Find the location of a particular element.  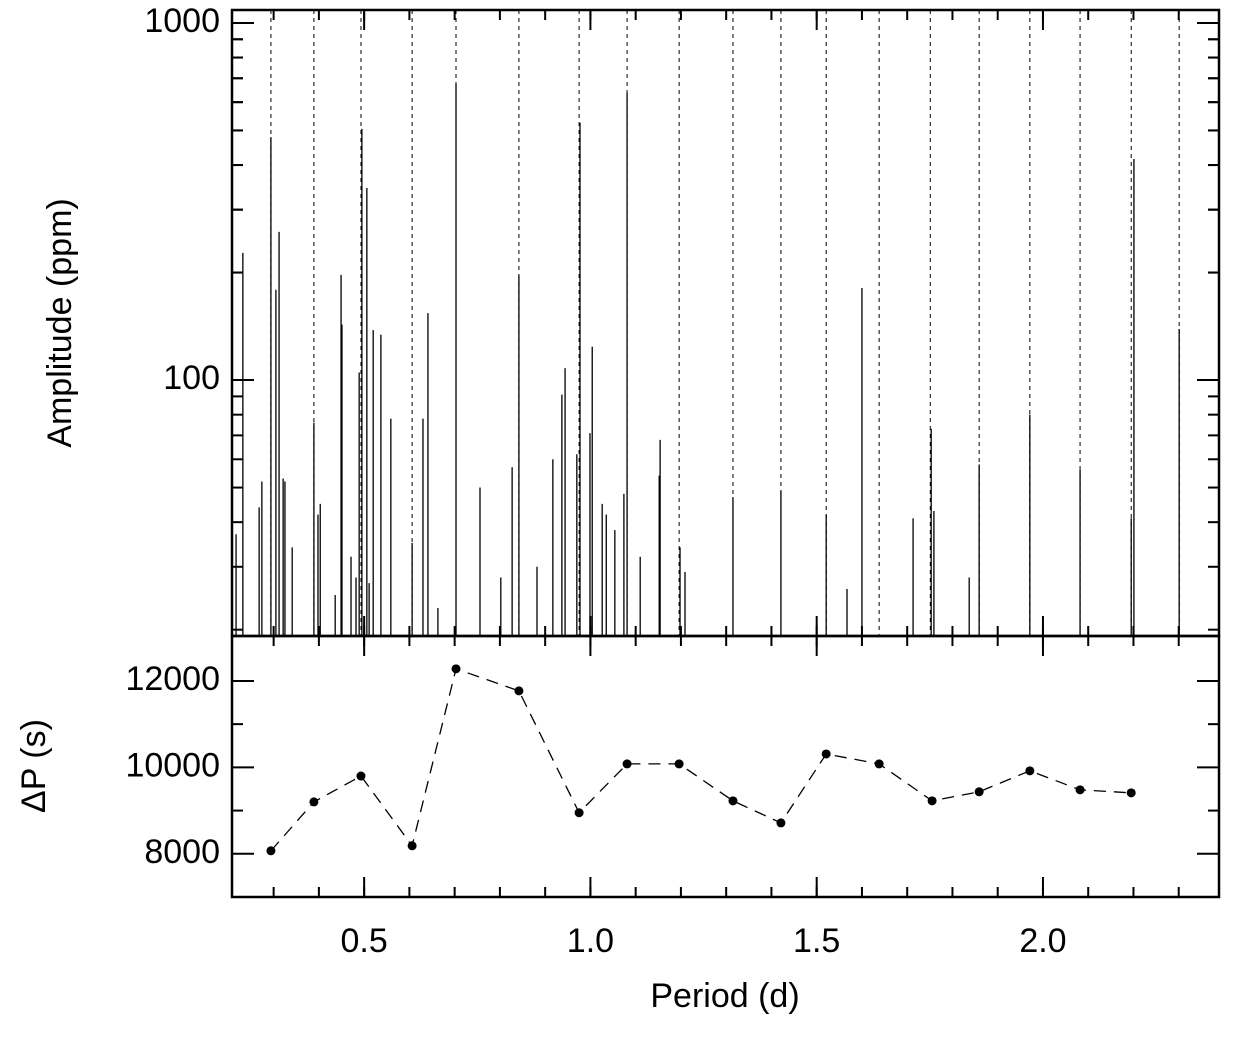

y-tick-label: 100 is located at coordinates (191, 378).